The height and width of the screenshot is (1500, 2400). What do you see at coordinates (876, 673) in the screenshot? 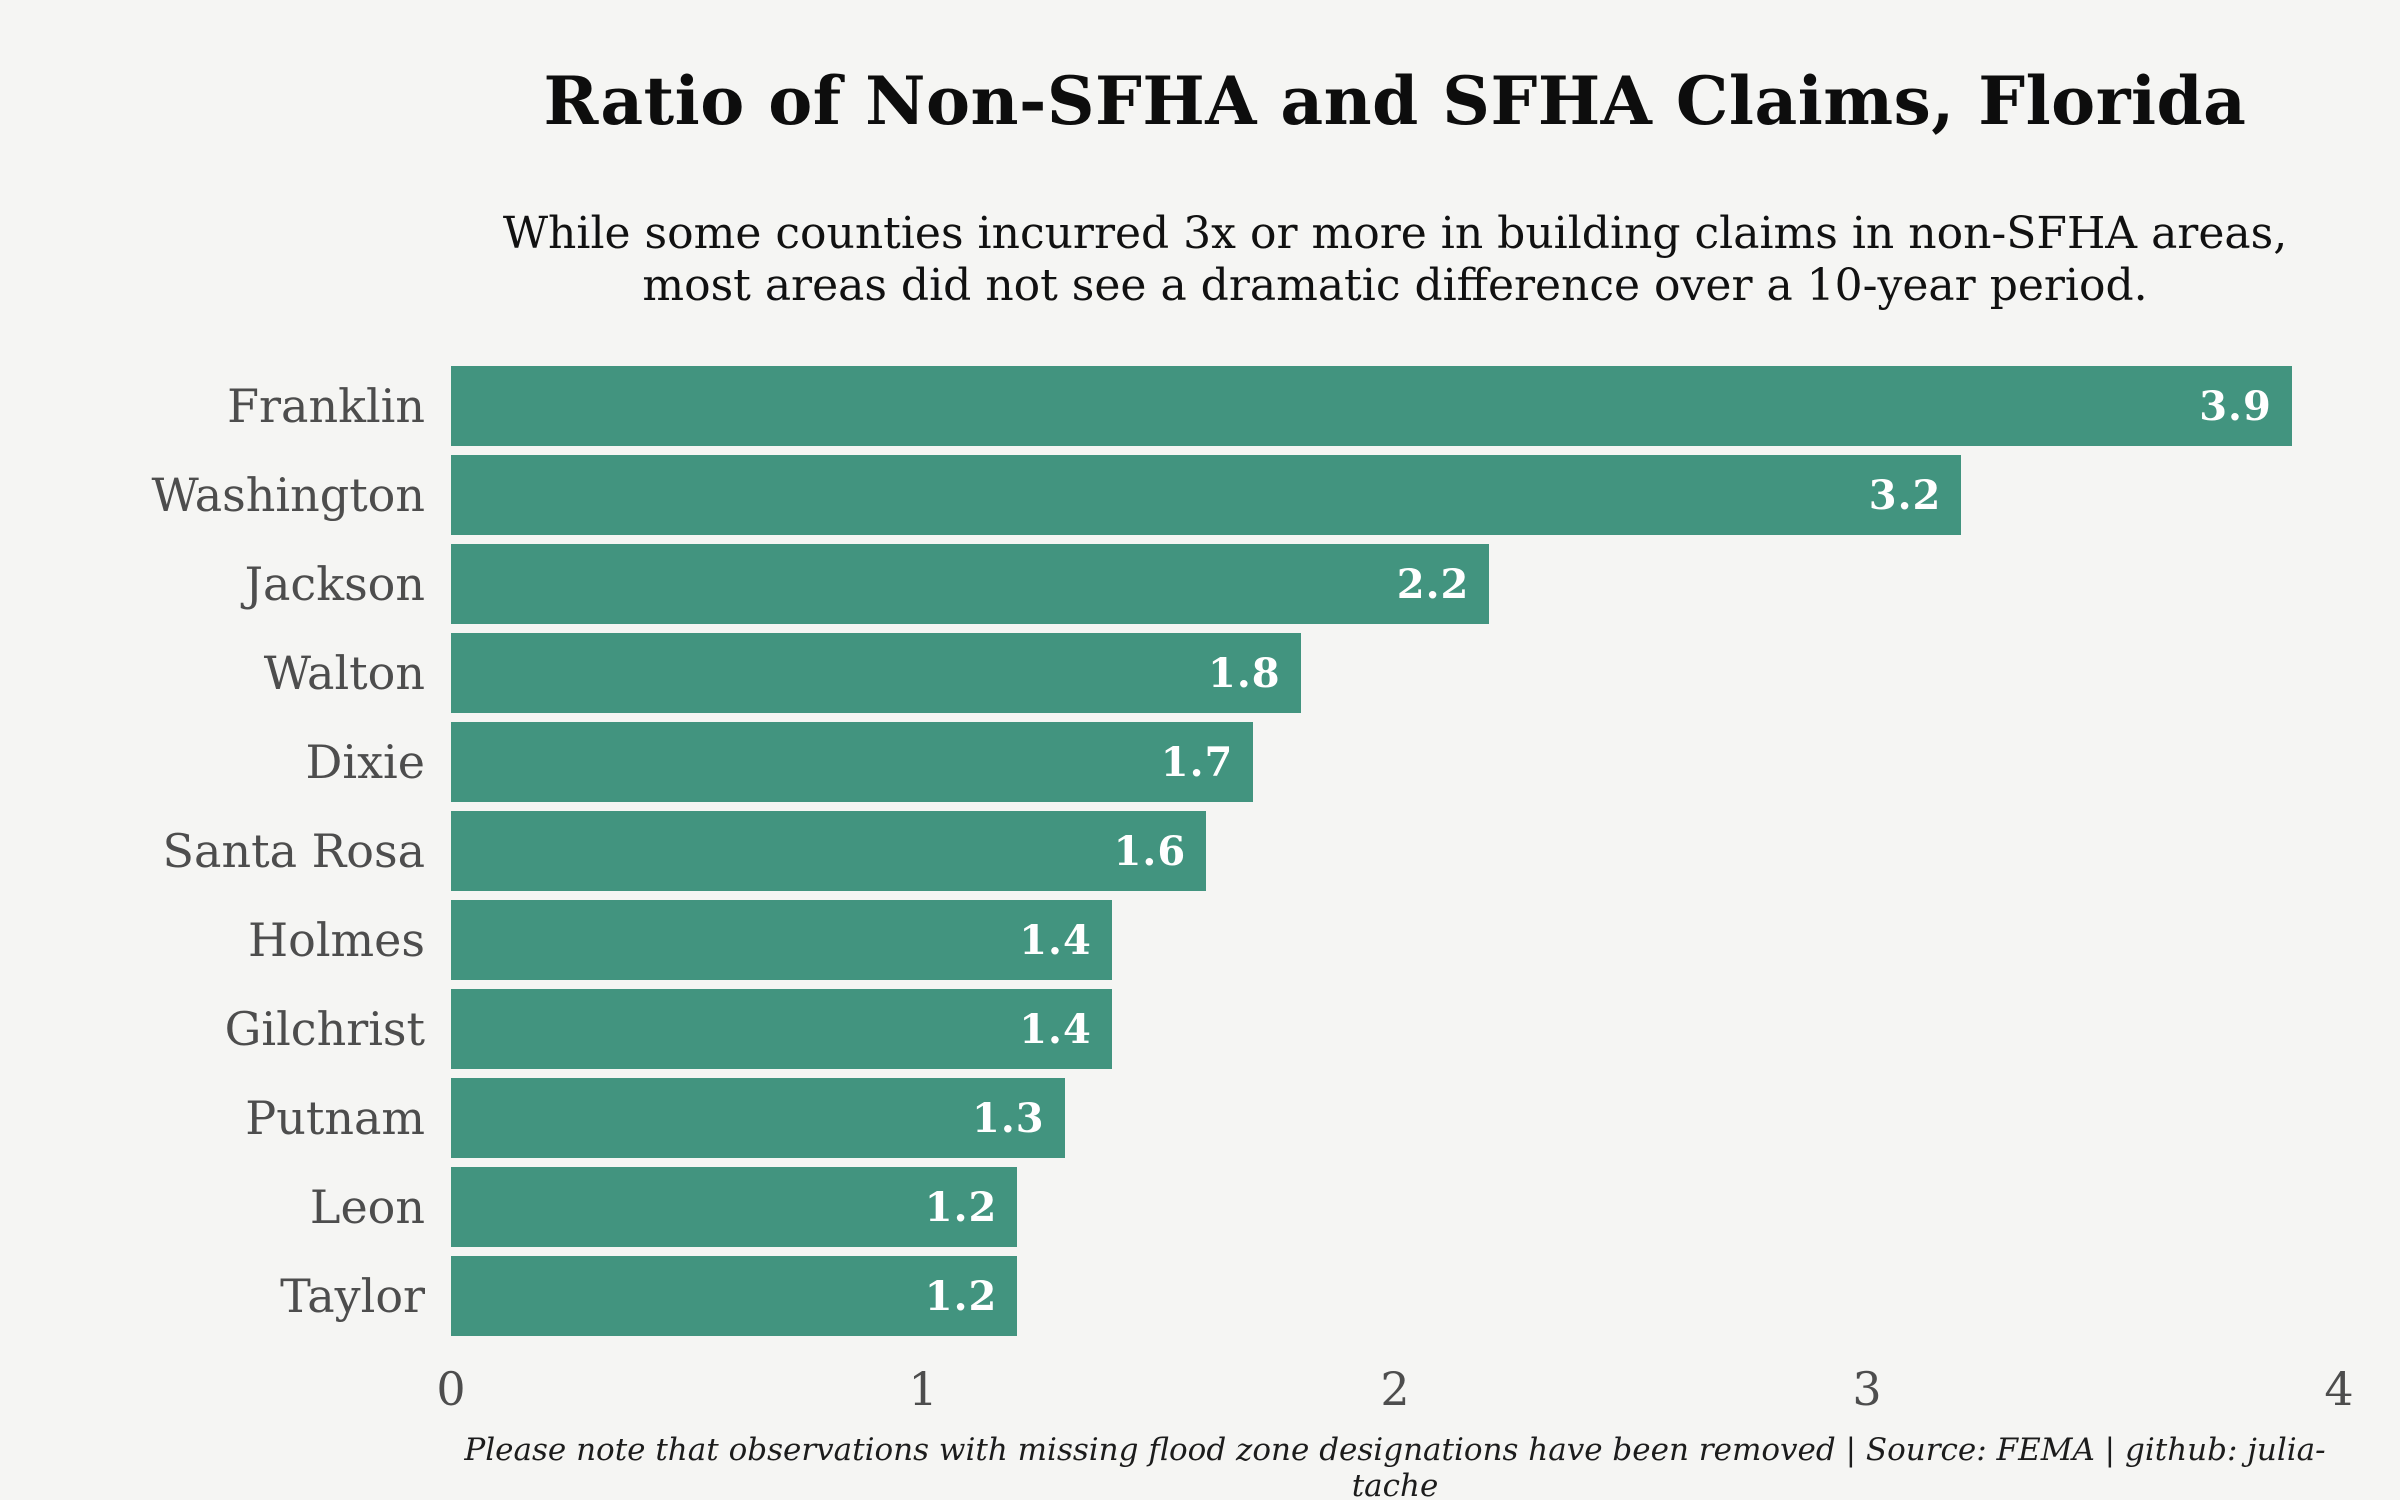
I see `bar: 1.8` at bounding box center [876, 673].